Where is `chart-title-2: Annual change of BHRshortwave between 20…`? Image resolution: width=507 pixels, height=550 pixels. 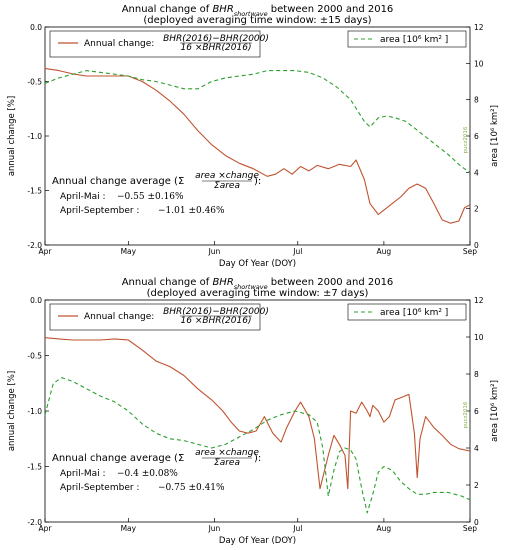
chart-title-2: Annual change of BHRshortwave between 20… is located at coordinates (258, 284).